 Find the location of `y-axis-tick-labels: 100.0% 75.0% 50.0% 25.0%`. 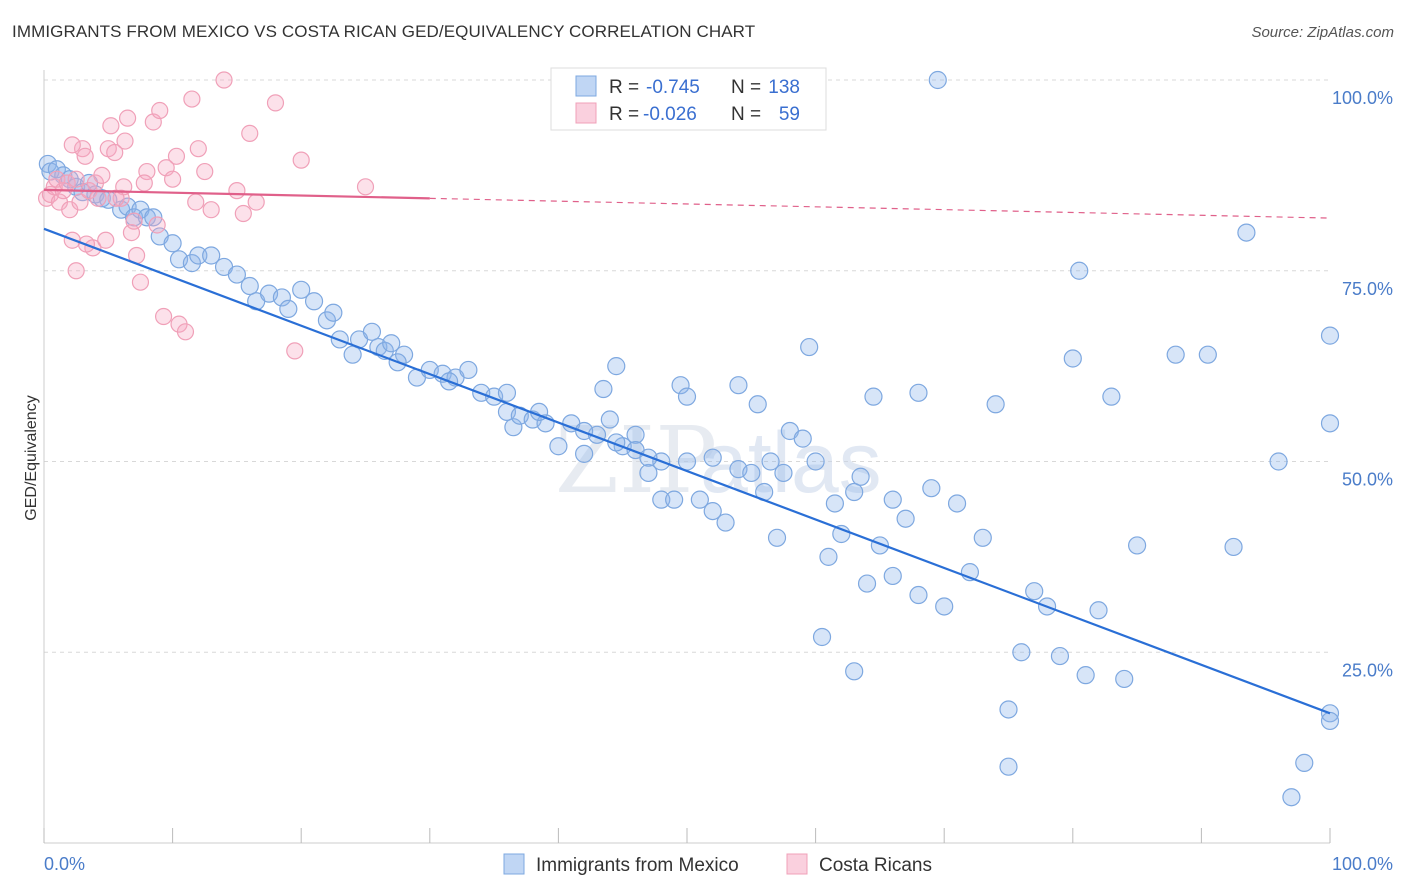

y-axis-tick-labels: 100.0% 75.0% 50.0% 25.0% is located at coordinates (1362, 384).